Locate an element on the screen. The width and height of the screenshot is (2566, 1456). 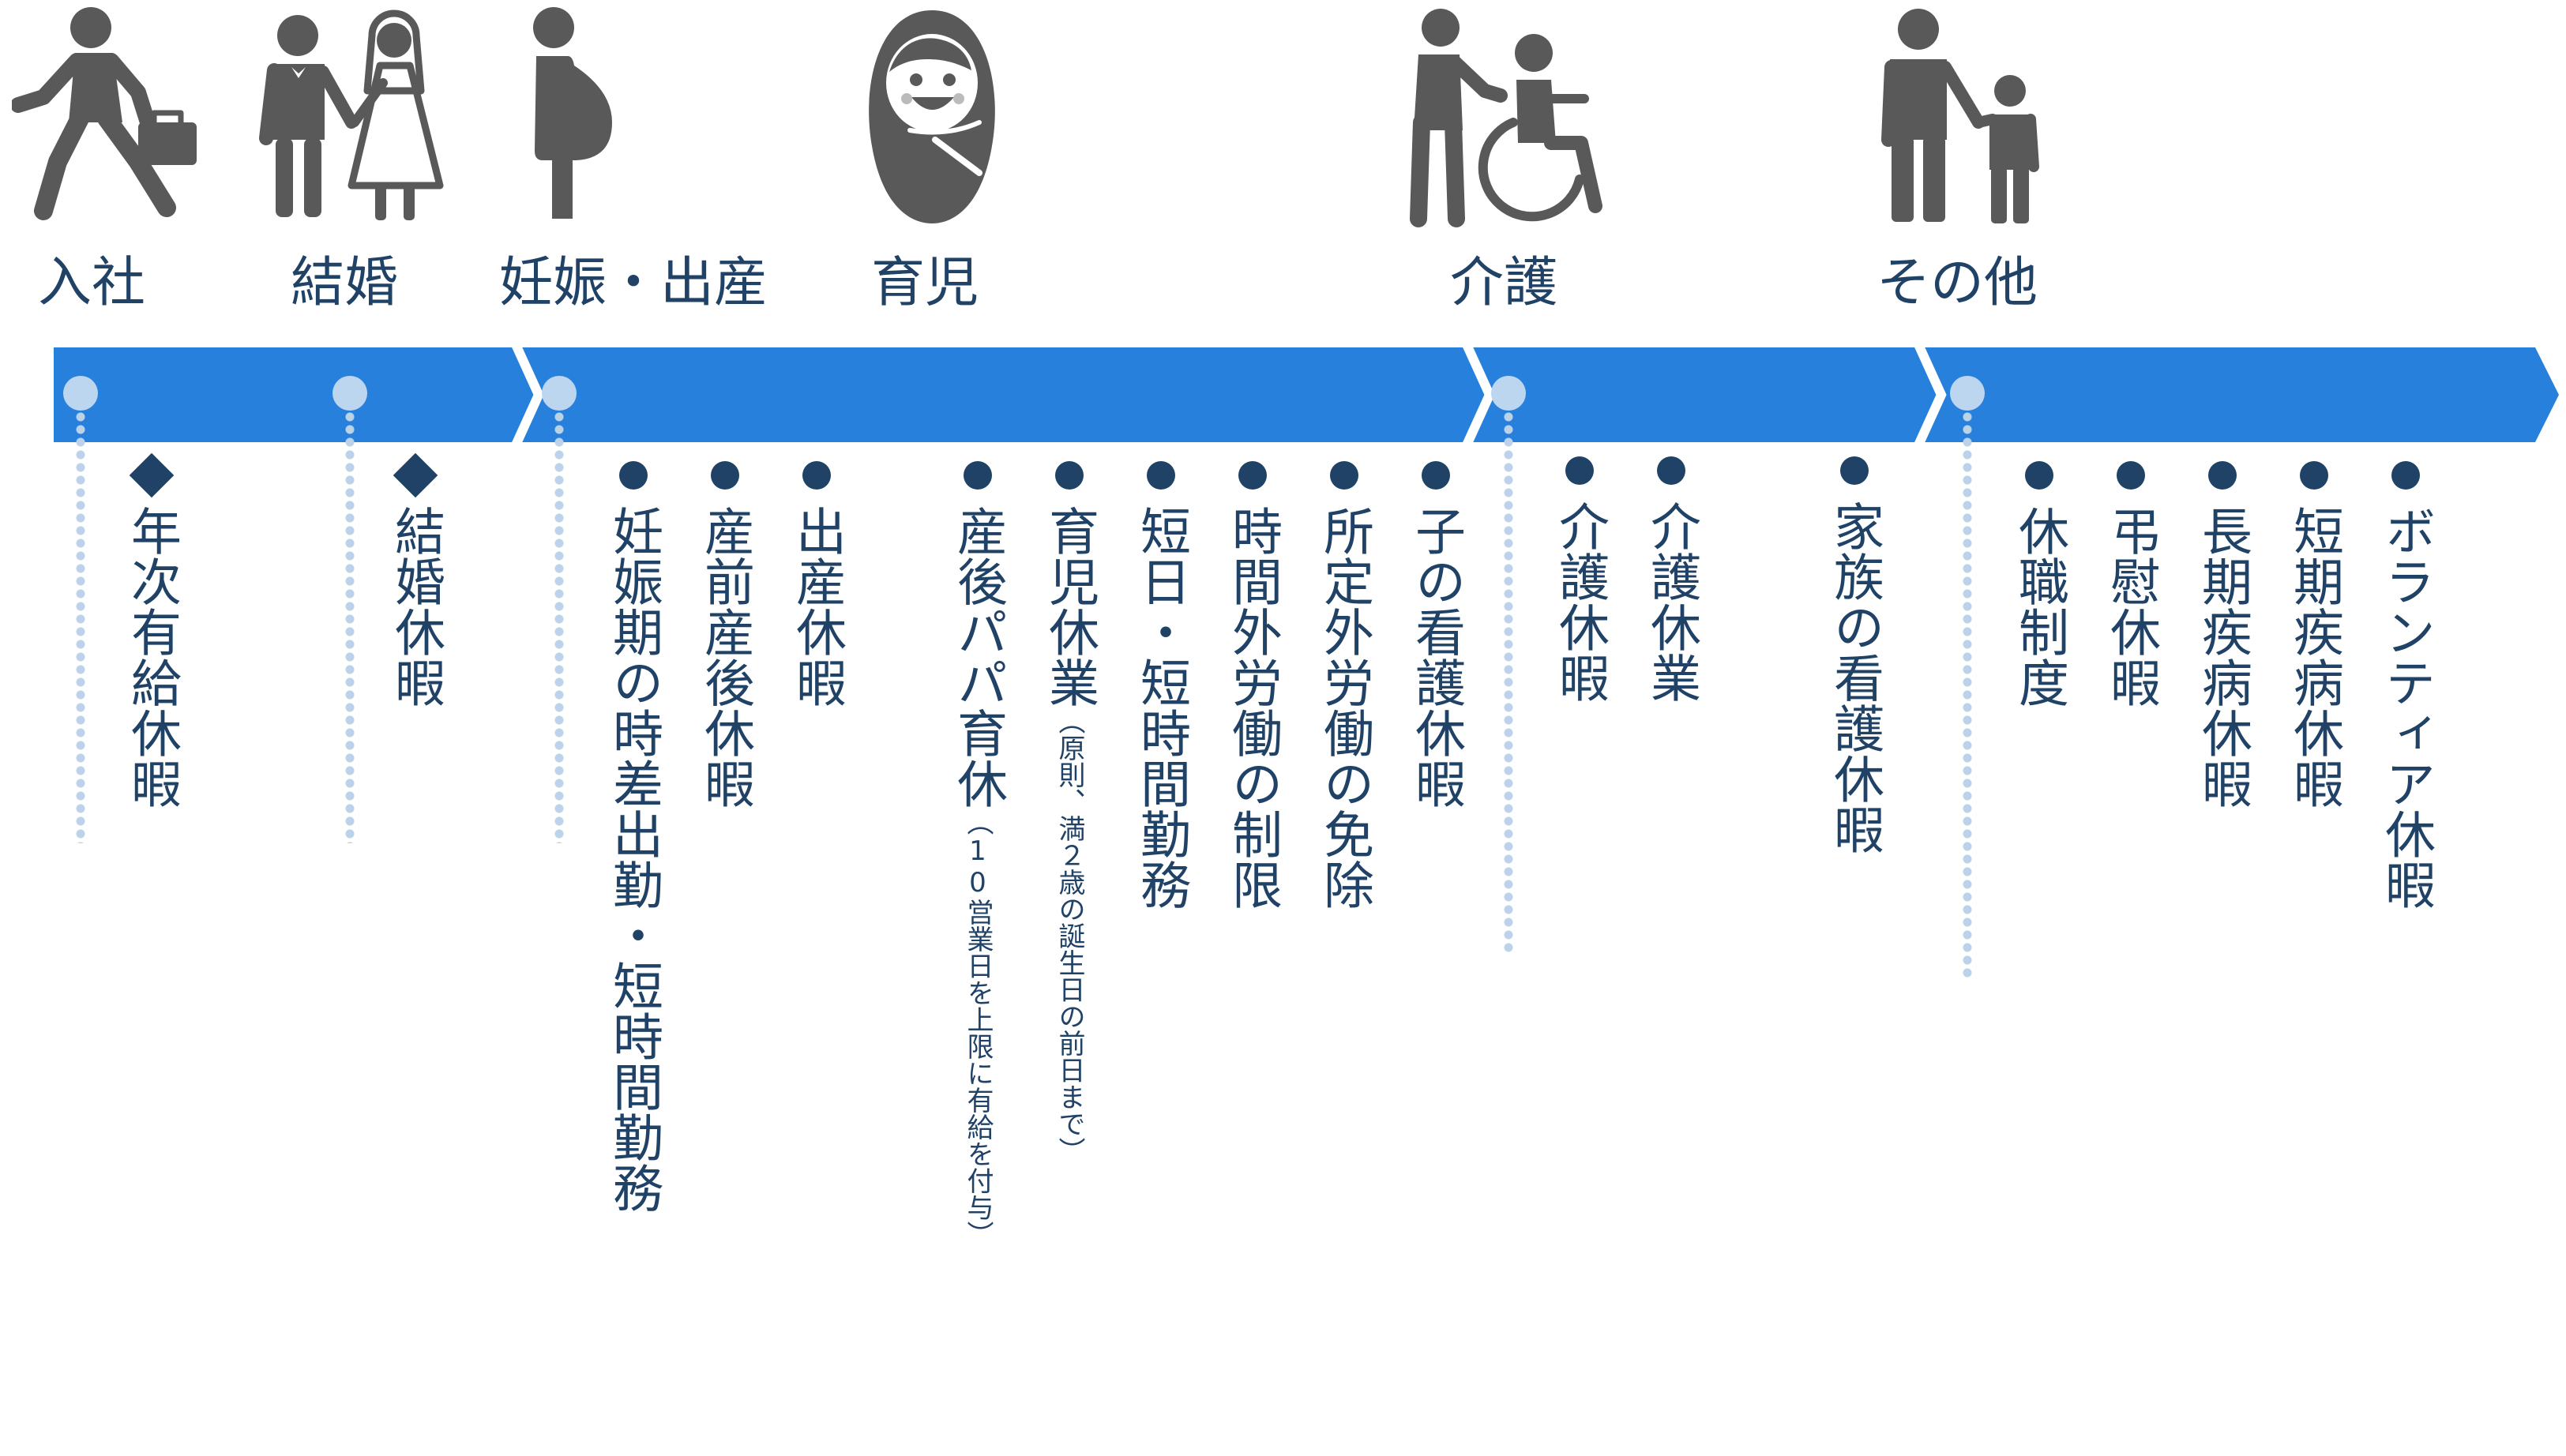
timeline-pin-sonota is located at coordinates (1967, 393).